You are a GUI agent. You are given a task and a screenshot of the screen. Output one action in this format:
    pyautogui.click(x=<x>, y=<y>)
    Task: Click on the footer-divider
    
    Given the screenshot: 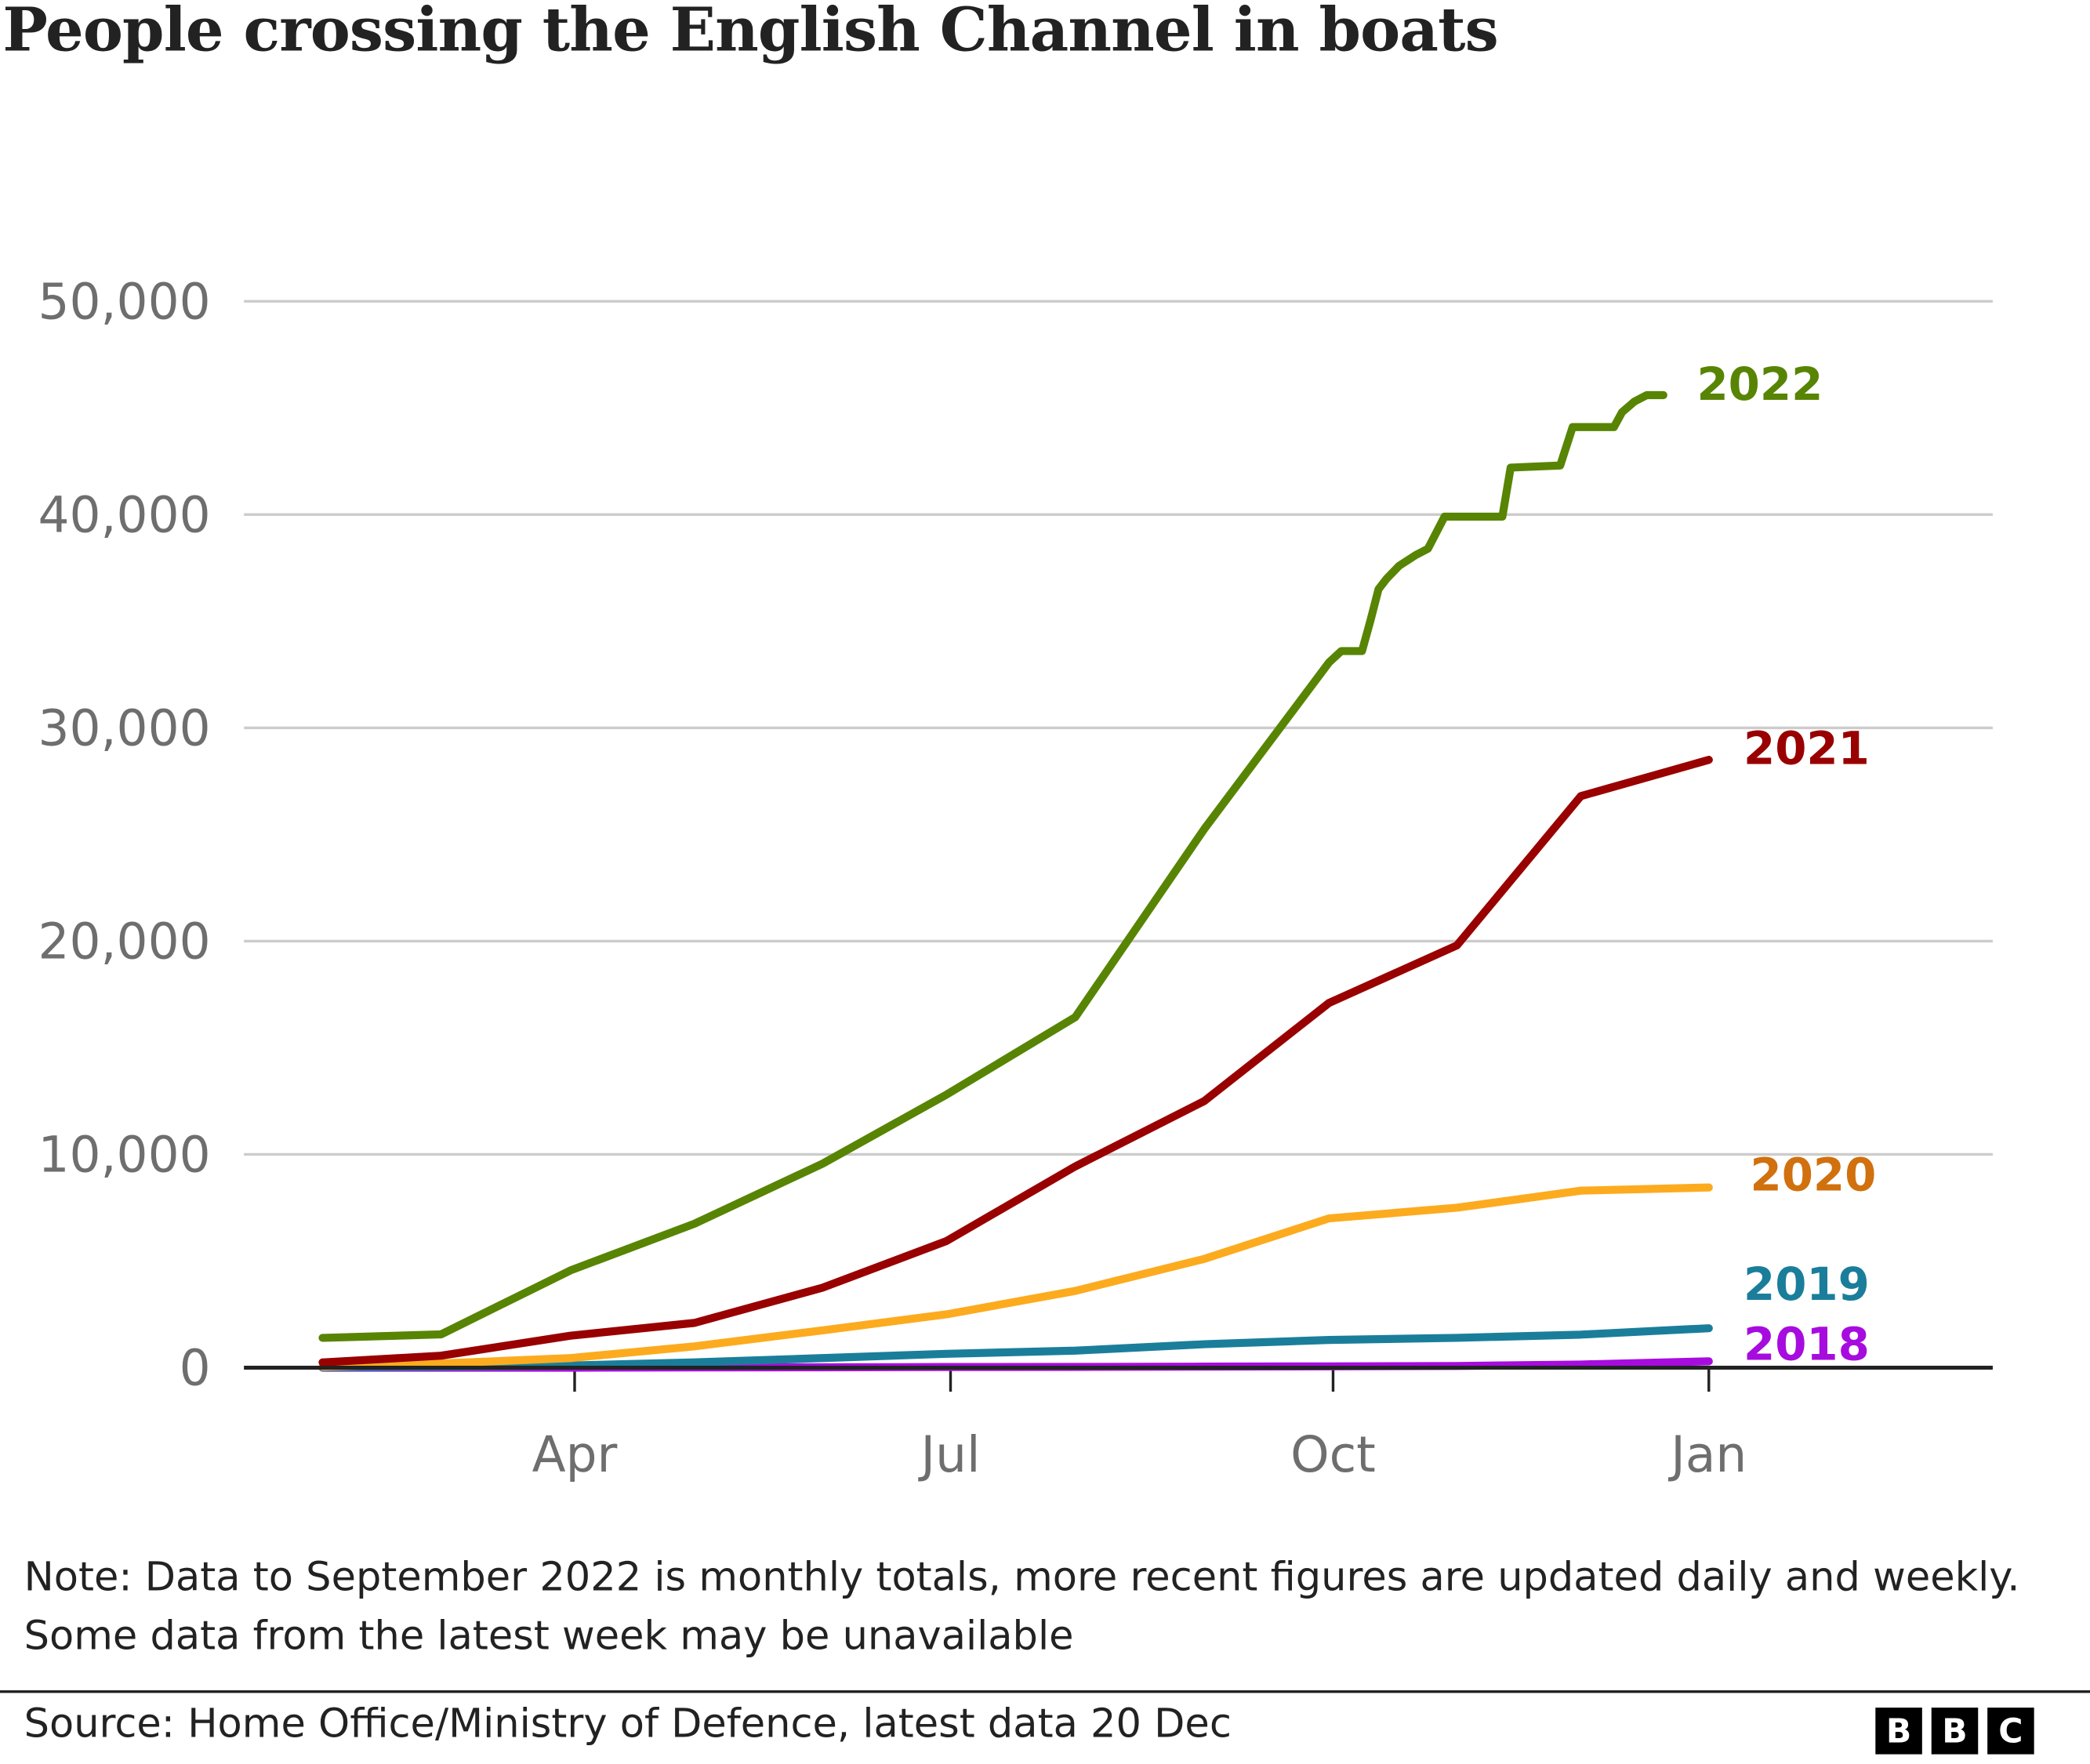 What is the action you would take?
    pyautogui.click(x=1045, y=1691)
    